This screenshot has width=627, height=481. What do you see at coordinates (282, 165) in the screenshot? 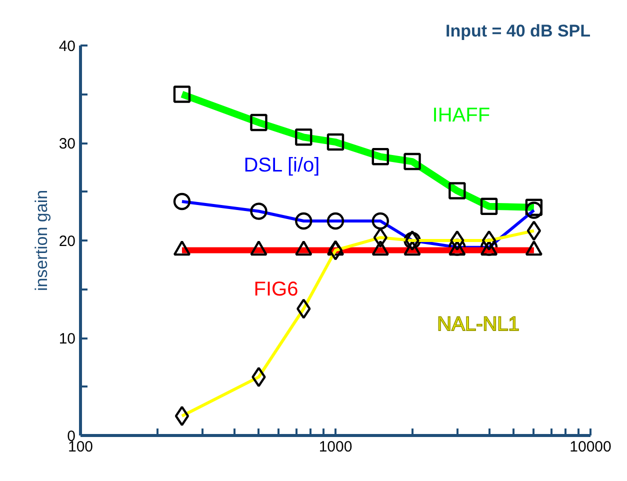
I see `series-label: DSL [i/o]` at bounding box center [282, 165].